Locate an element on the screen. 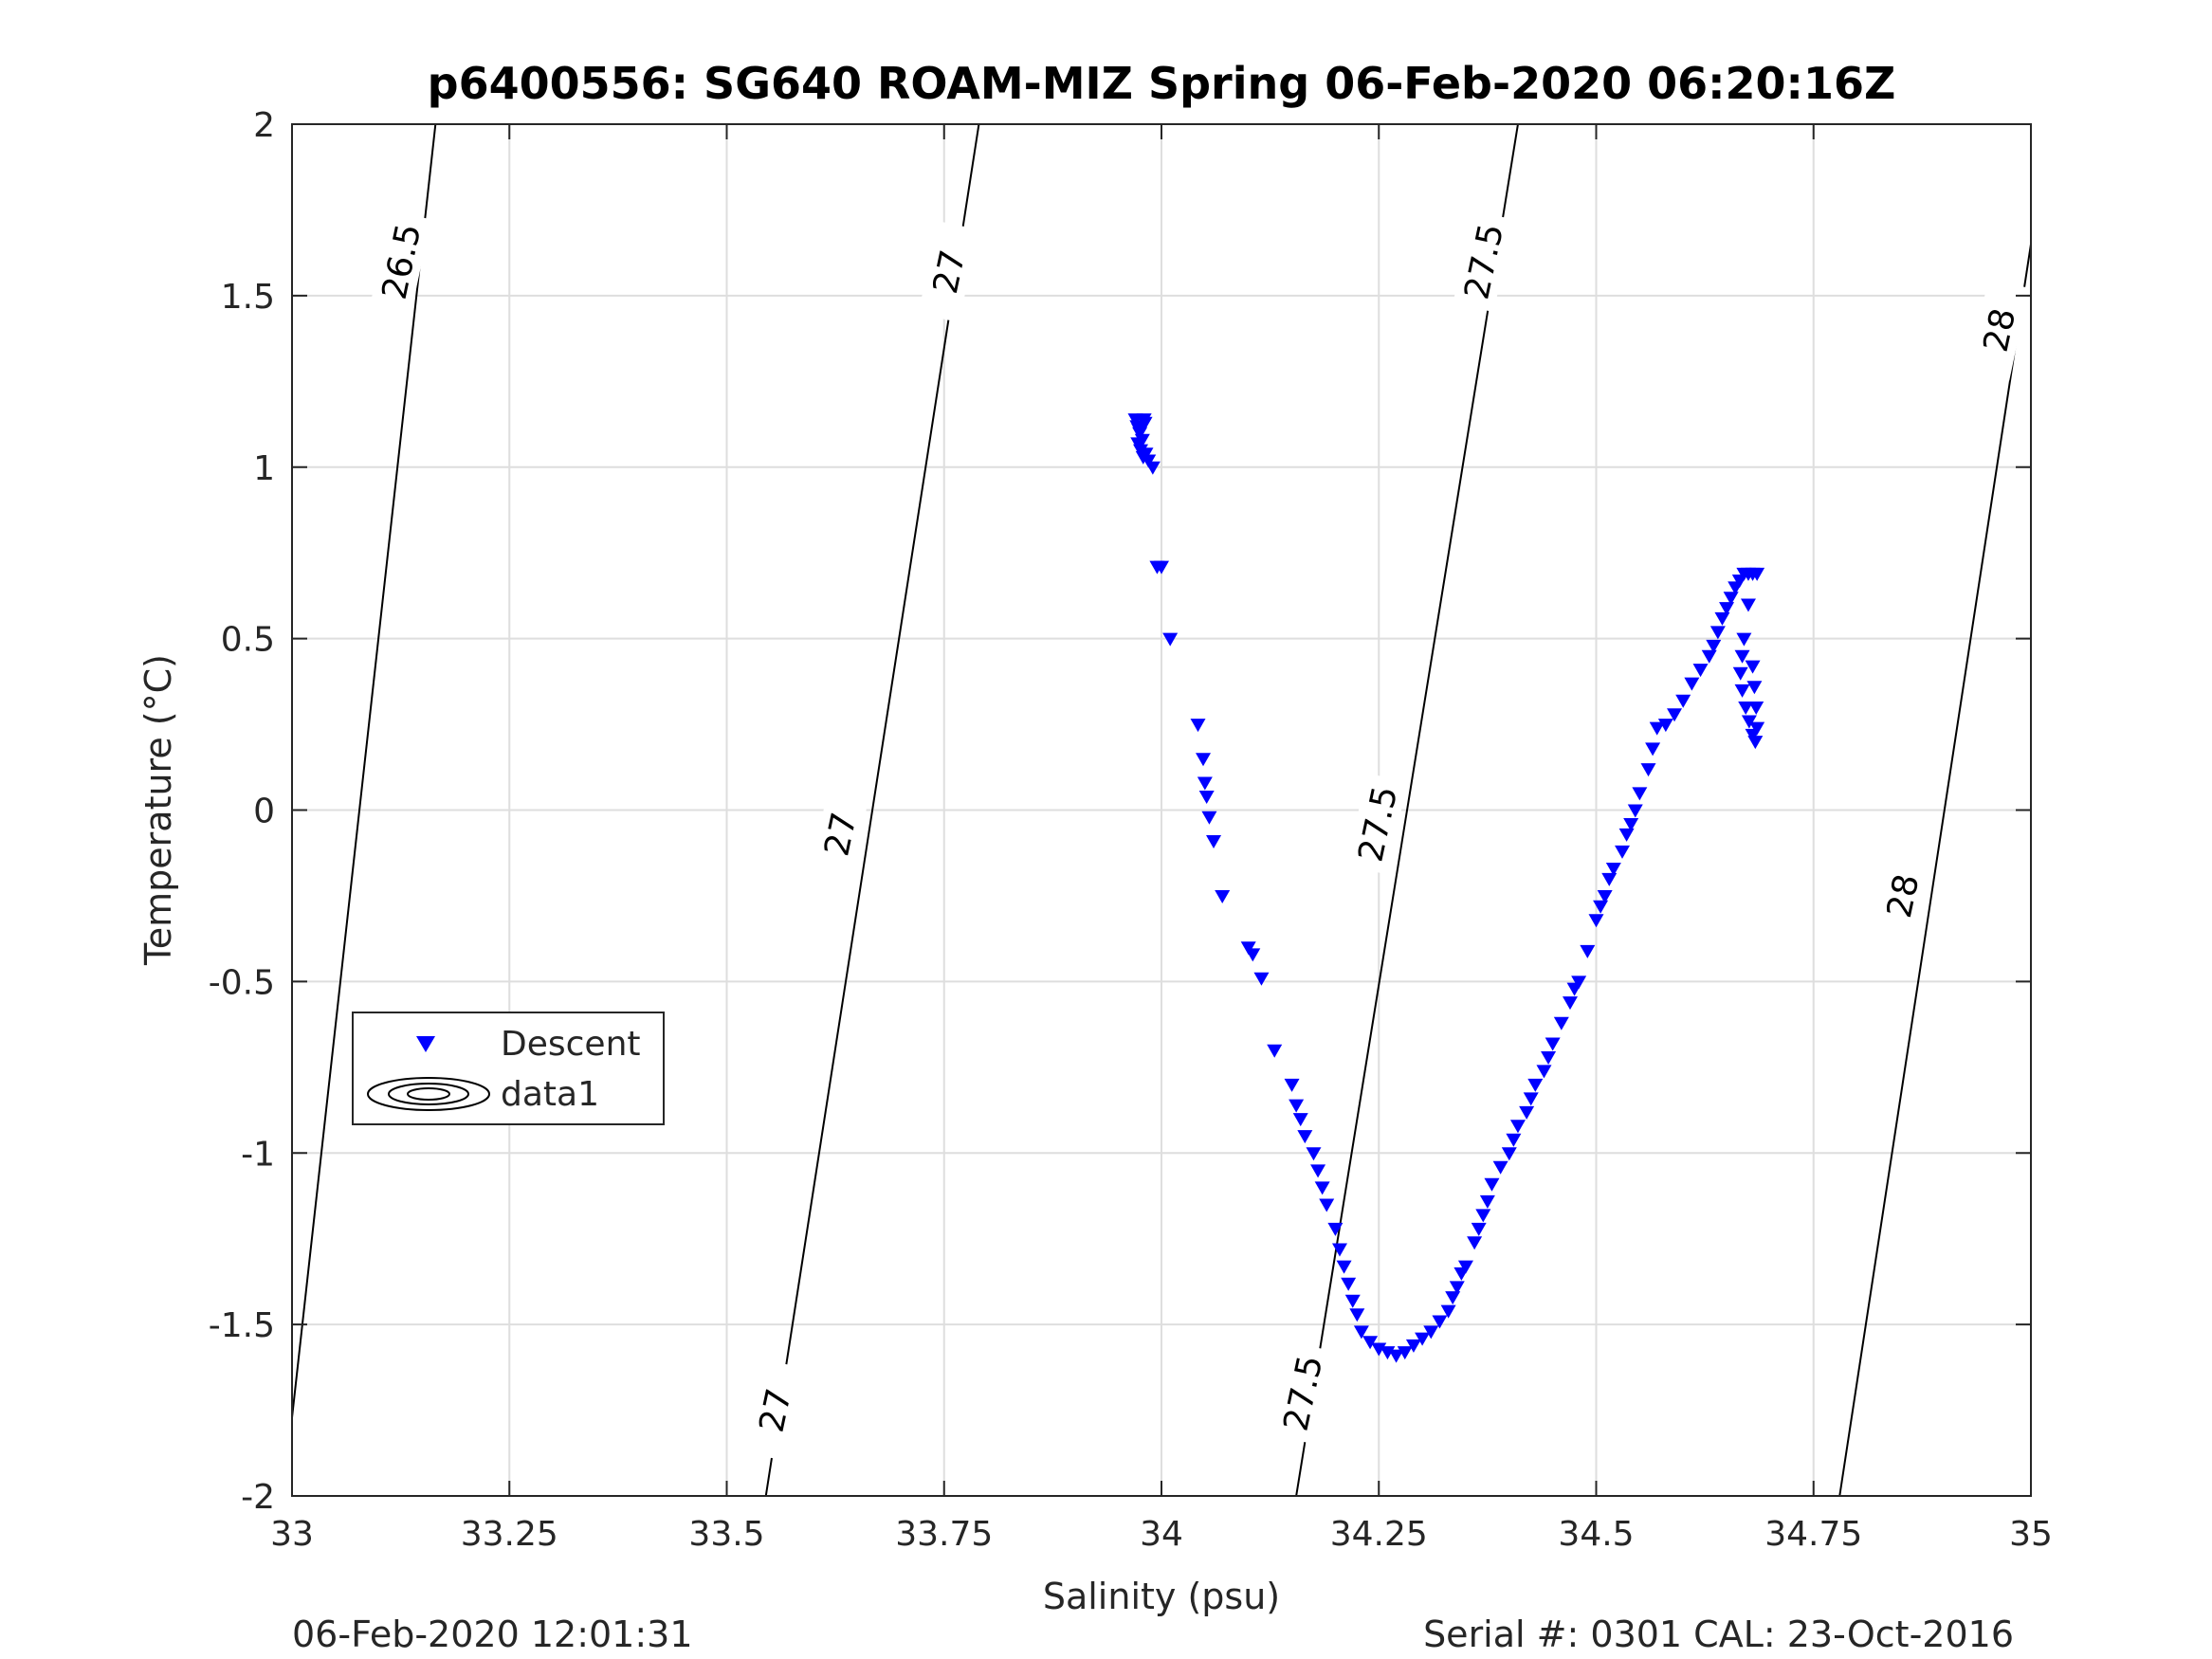 The width and height of the screenshot is (2212, 1659). x-axis-label: Salinity (psu) is located at coordinates (1161, 1596).